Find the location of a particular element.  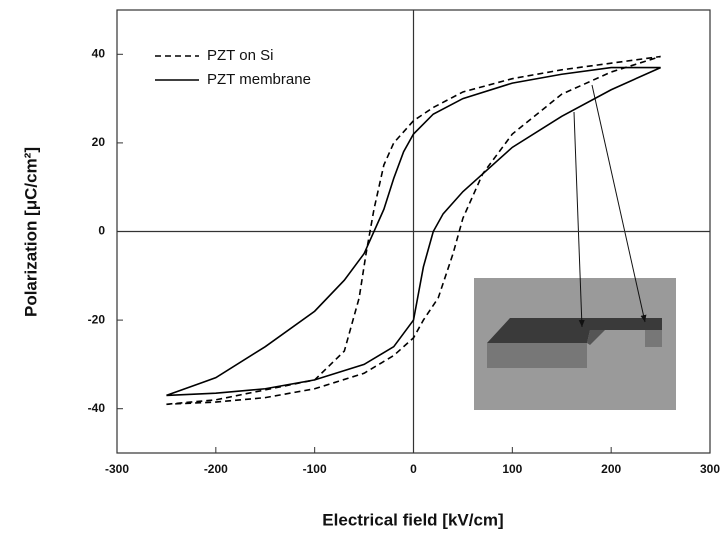

inset is located at coordinates (575, 344).